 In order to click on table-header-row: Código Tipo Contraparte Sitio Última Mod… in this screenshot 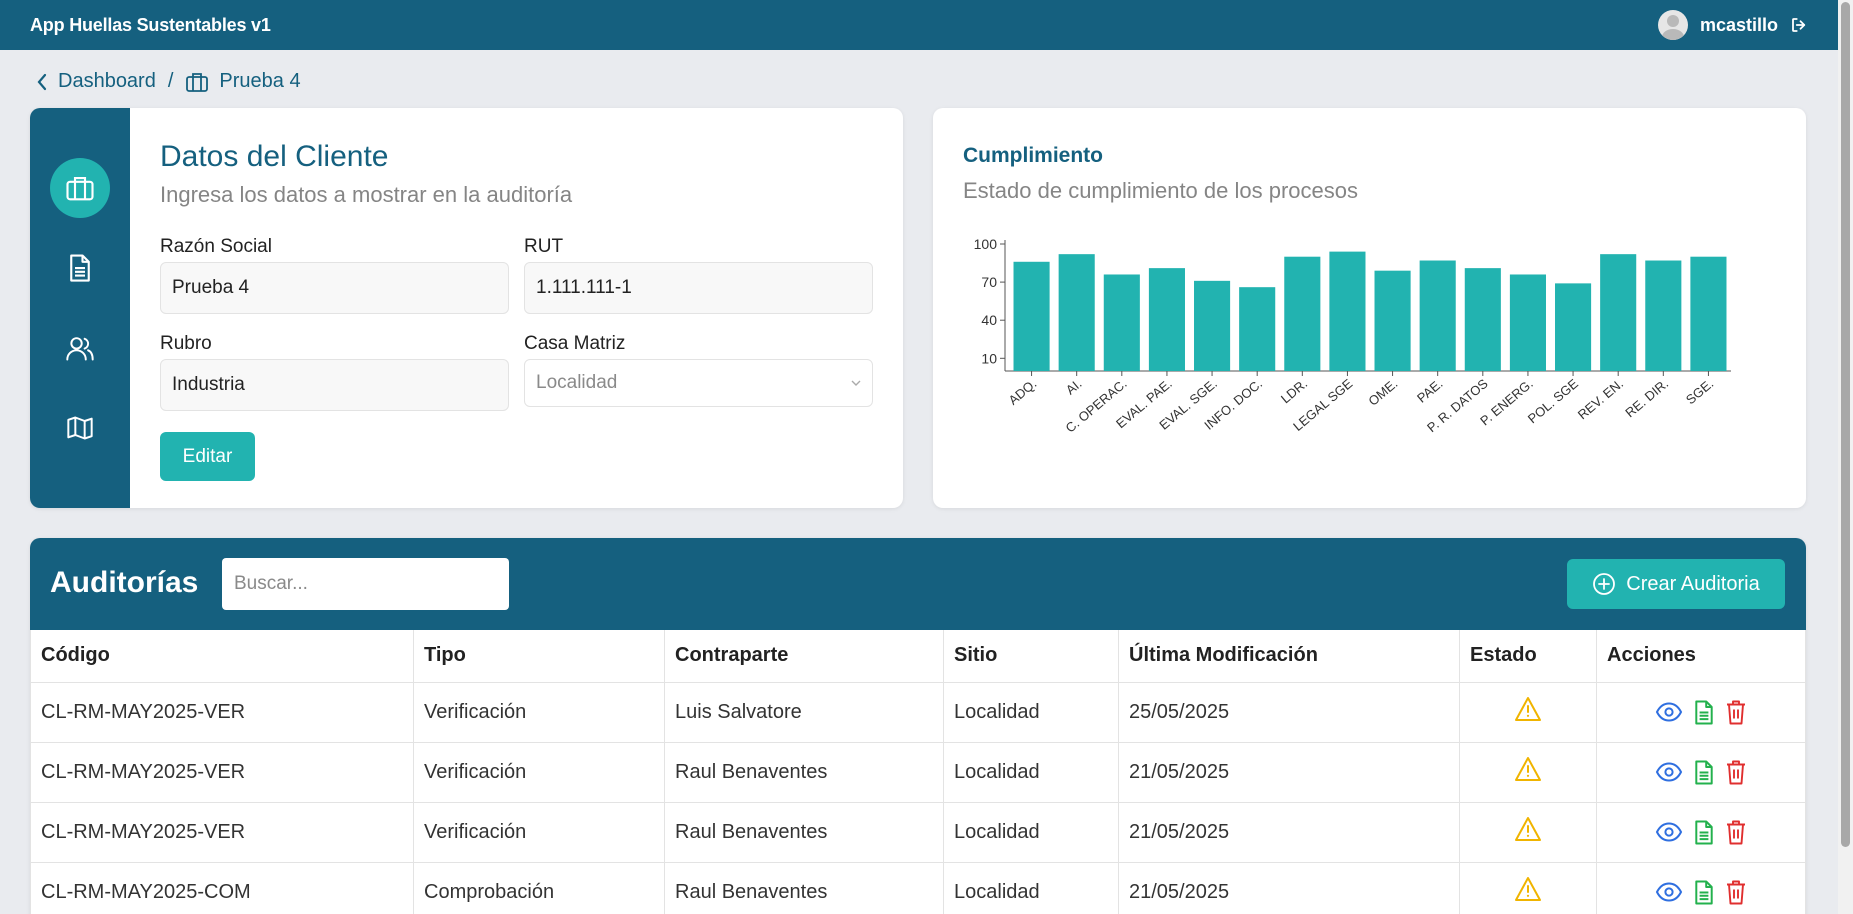, I will do `click(918, 656)`.